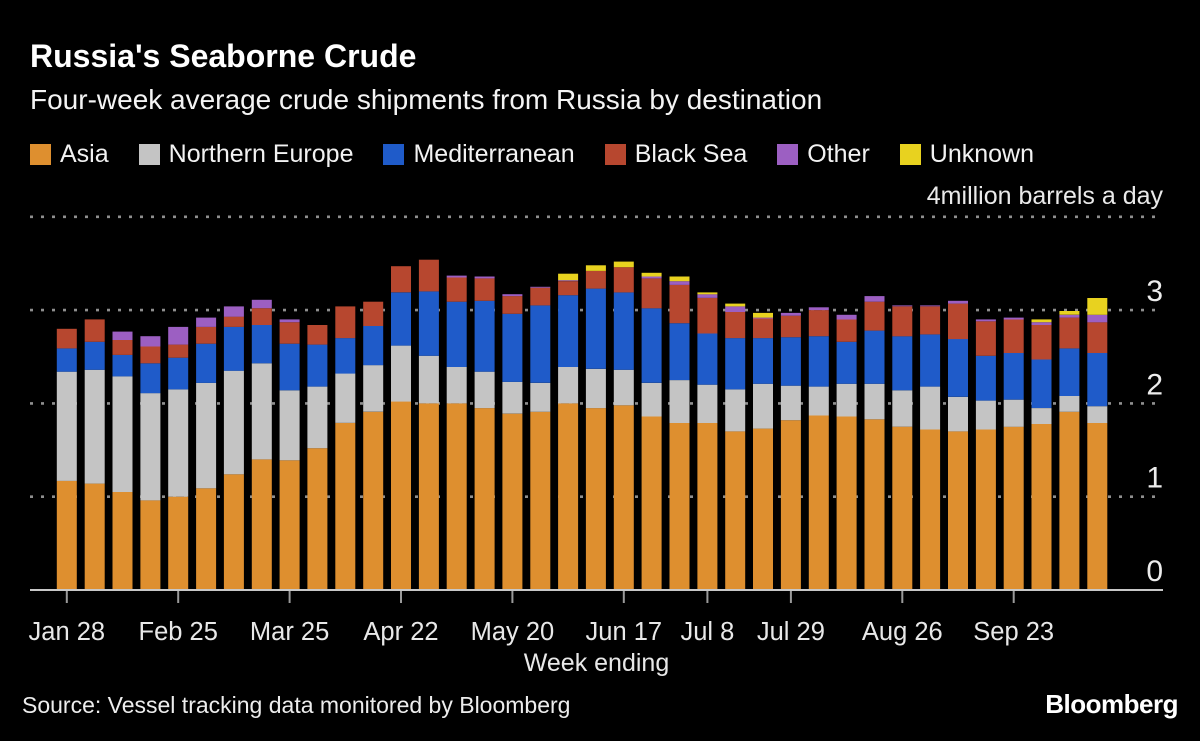  What do you see at coordinates (149, 154) in the screenshot?
I see `legend-swatch-northern-europe` at bounding box center [149, 154].